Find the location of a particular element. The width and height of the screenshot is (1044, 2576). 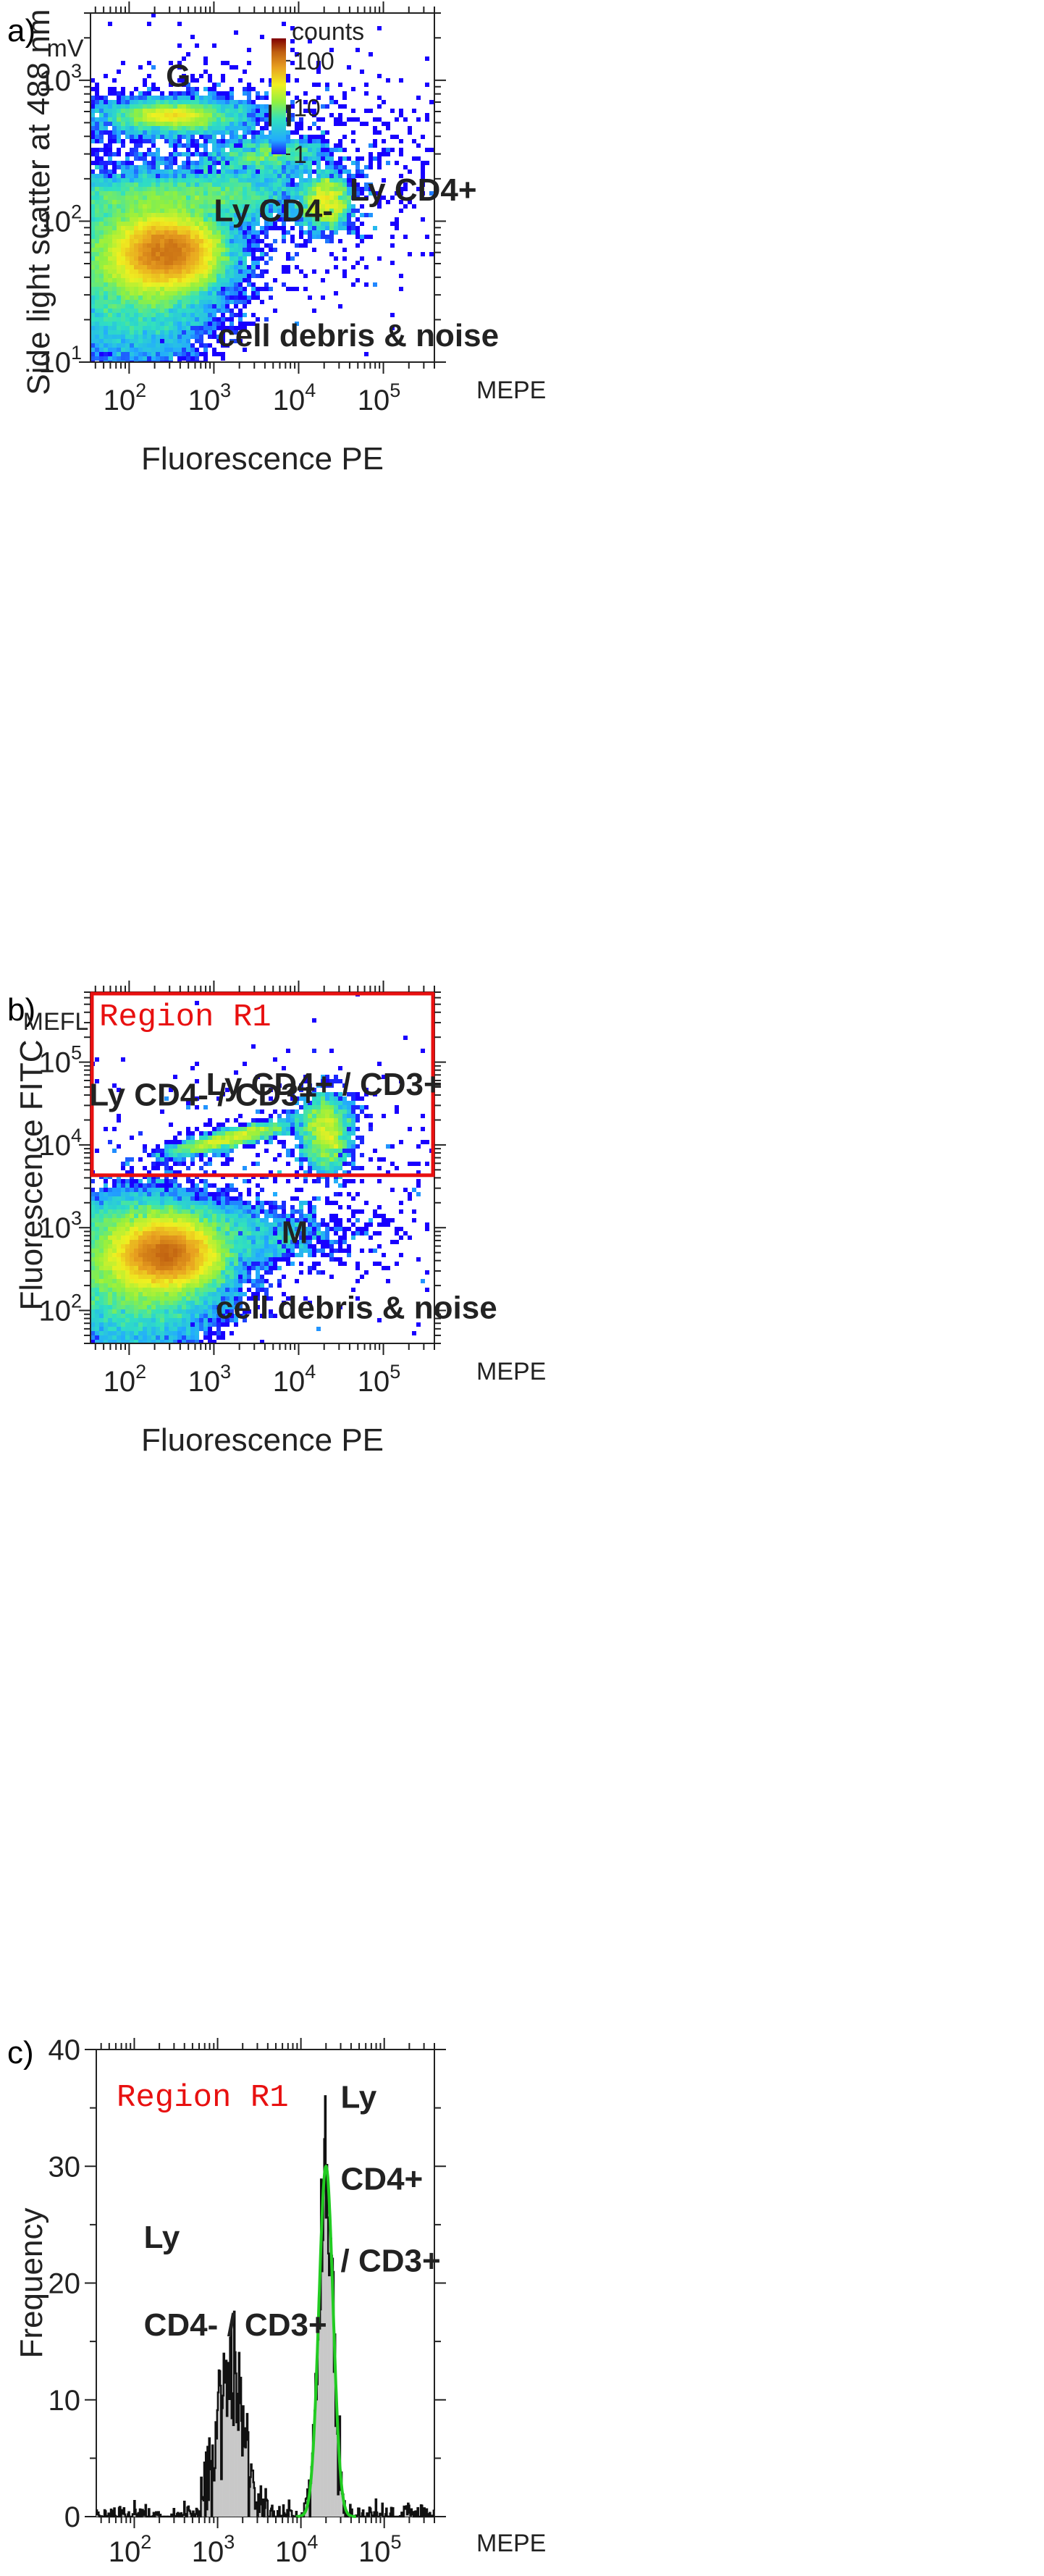

panel-a-ytick-label-1: 102 is located at coordinates (60, 219).